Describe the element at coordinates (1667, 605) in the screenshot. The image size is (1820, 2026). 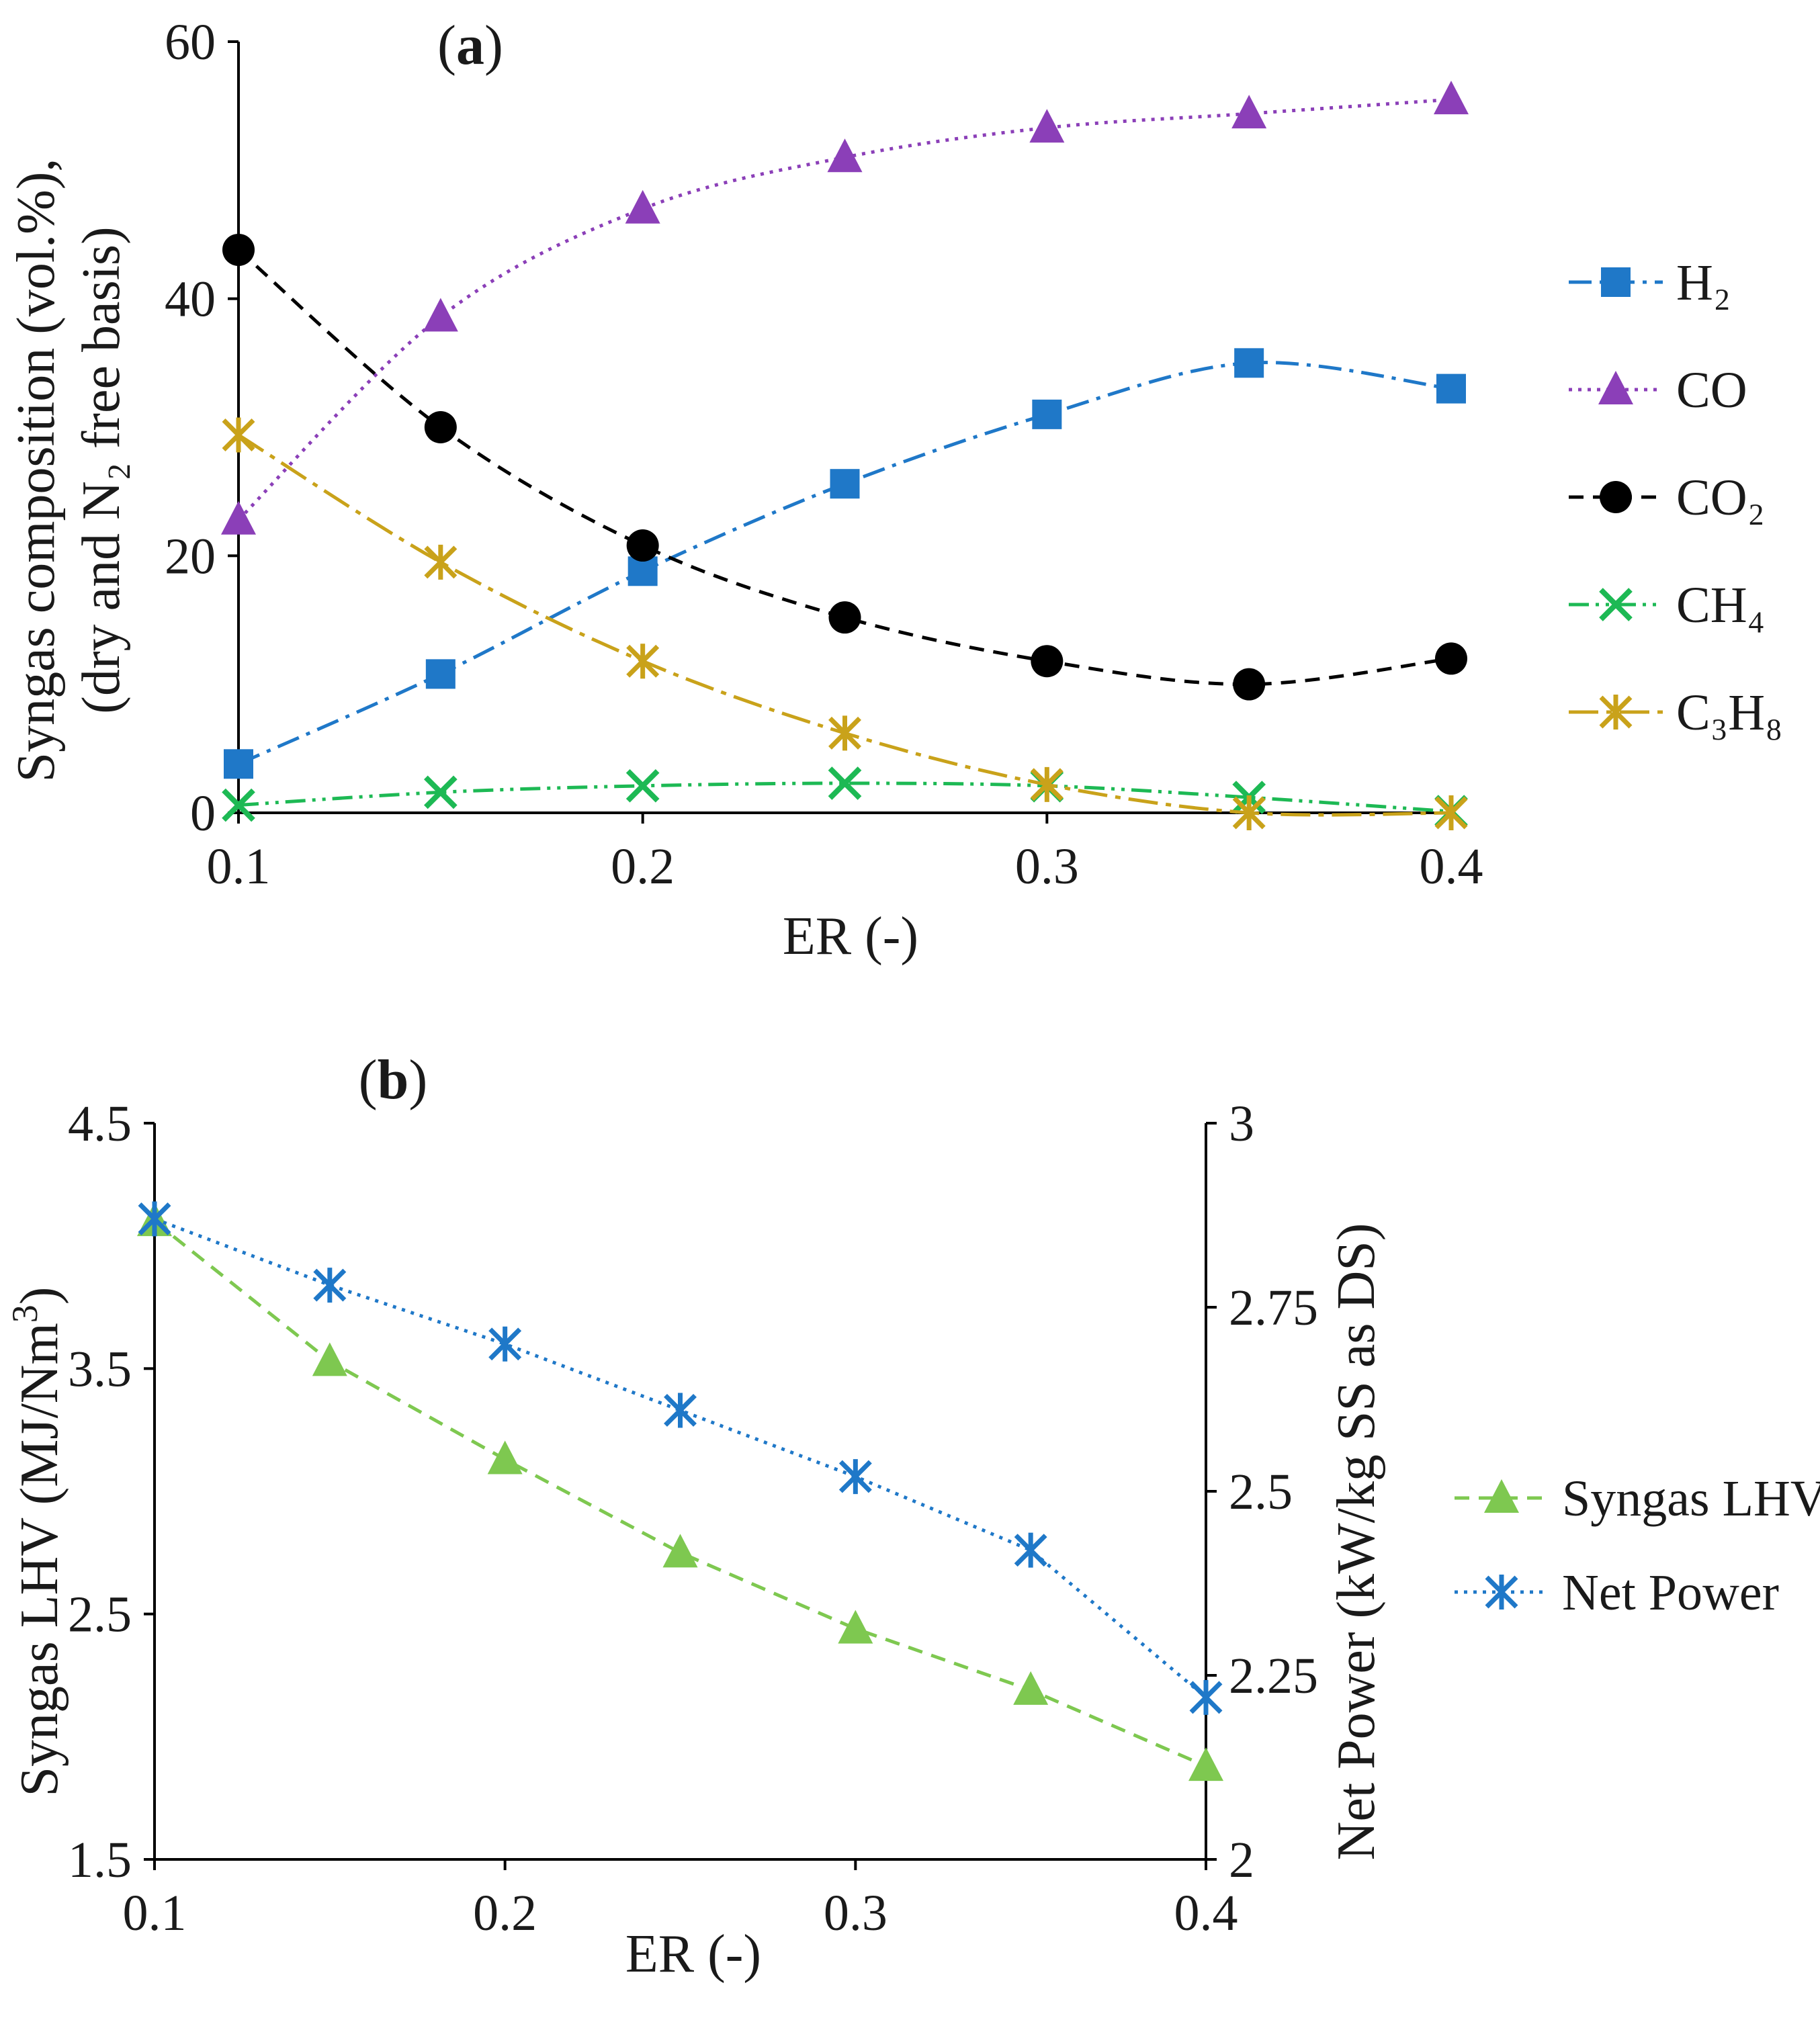
I see `a-legend-ch: CH₄` at that location.